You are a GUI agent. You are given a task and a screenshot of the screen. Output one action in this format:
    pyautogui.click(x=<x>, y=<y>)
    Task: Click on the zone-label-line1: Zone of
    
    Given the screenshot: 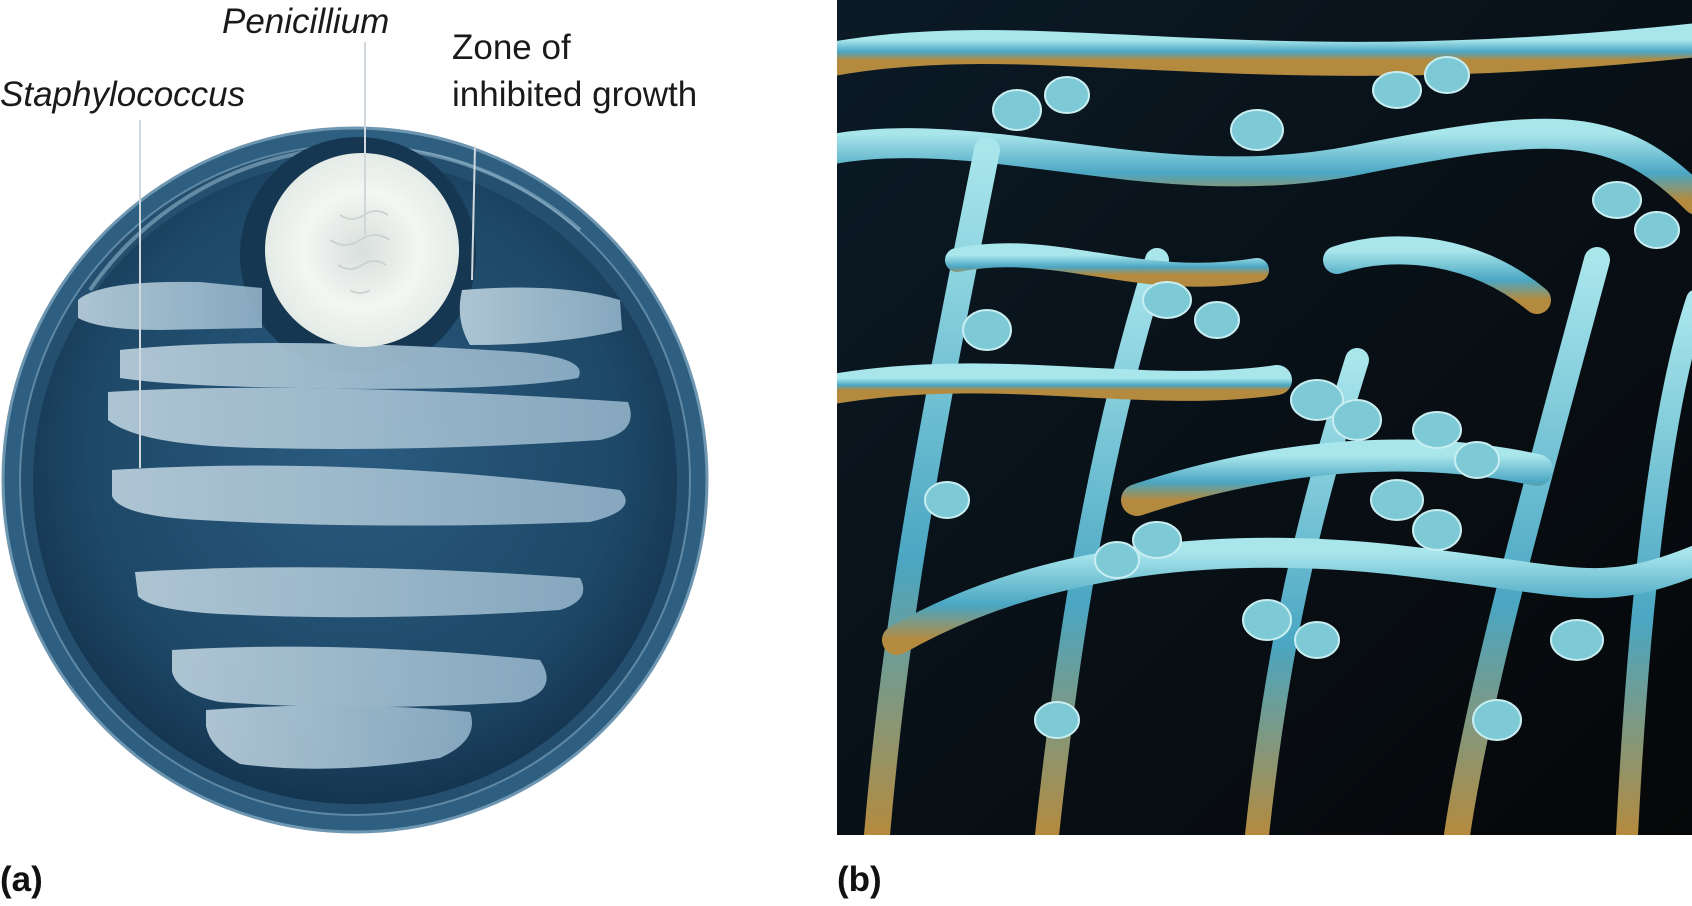 What is the action you would take?
    pyautogui.click(x=511, y=47)
    